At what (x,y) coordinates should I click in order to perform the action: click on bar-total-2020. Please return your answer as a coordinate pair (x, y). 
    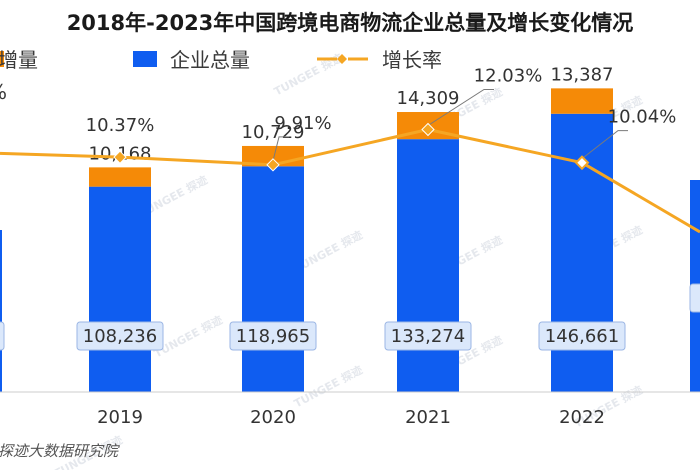
    Looking at the image, I should click on (273, 279).